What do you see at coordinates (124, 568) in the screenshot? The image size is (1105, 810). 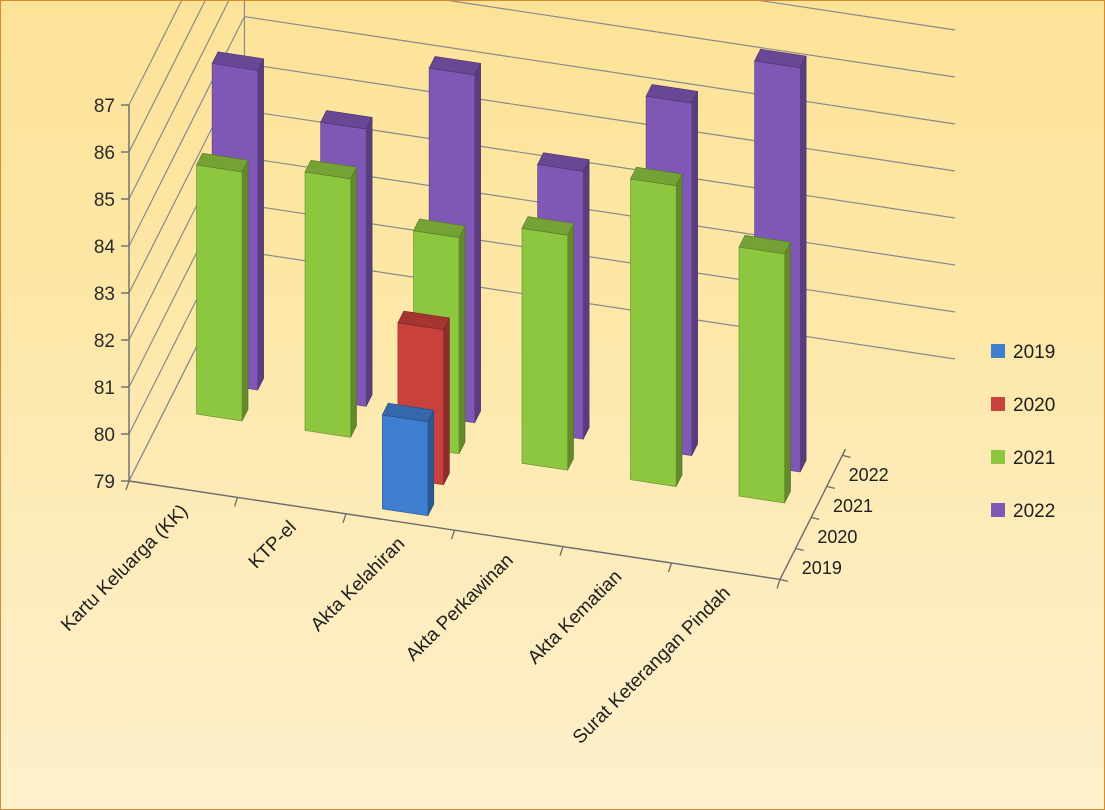 I see `x-tick-label: Kartu Keluarga (KK)` at bounding box center [124, 568].